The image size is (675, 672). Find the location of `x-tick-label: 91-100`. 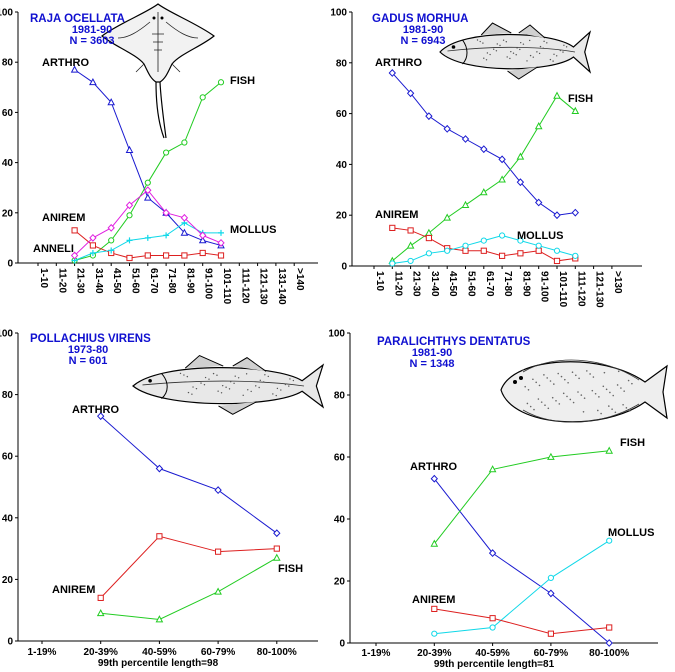

x-tick-label: 91-100 is located at coordinates (208, 284).